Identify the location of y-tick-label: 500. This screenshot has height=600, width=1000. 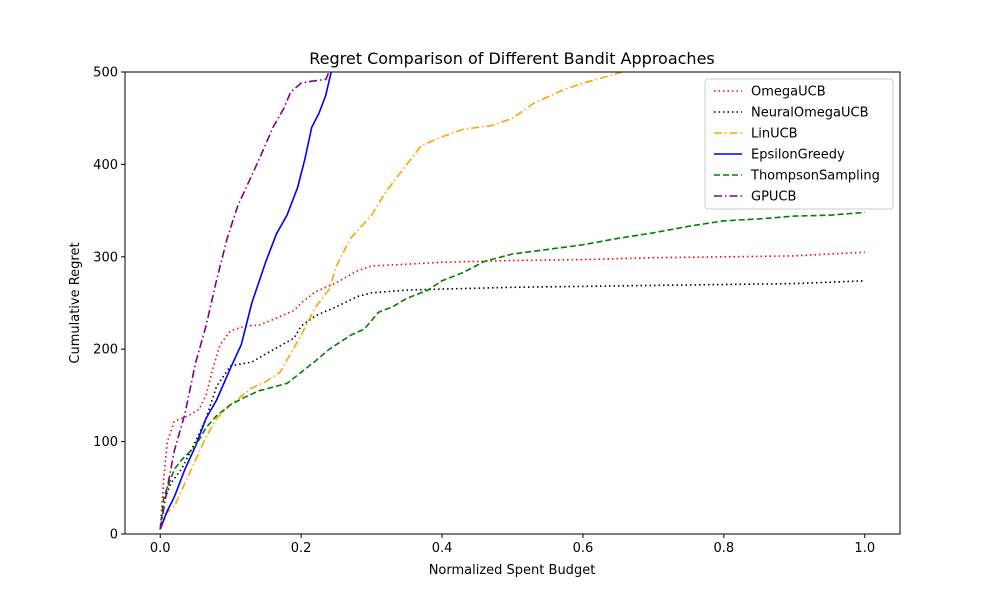
(105, 73).